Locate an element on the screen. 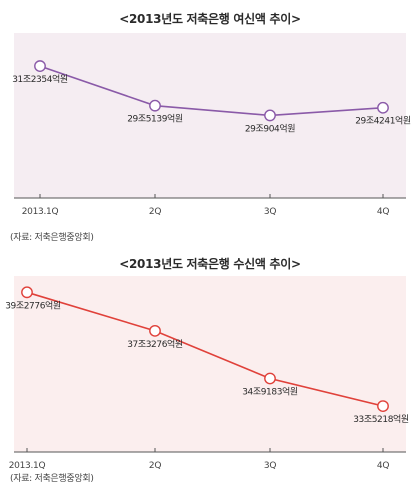 This screenshot has height=492, width=420. series-line is located at coordinates (211, 91).